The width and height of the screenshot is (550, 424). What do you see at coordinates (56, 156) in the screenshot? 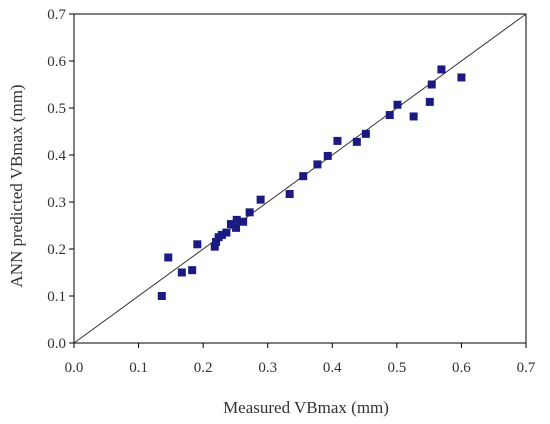
I see `y-tick-label: 0.4` at bounding box center [56, 156].